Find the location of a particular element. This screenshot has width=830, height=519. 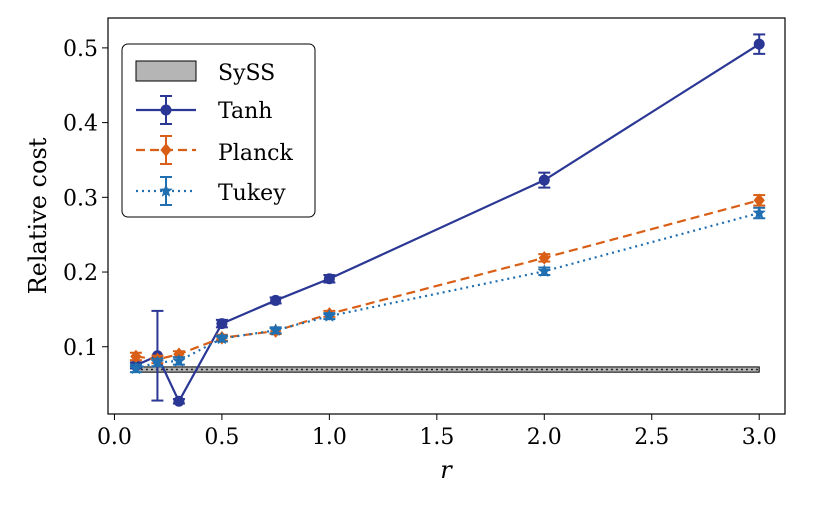

legend-label-tukey: Tukey is located at coordinates (252, 193).